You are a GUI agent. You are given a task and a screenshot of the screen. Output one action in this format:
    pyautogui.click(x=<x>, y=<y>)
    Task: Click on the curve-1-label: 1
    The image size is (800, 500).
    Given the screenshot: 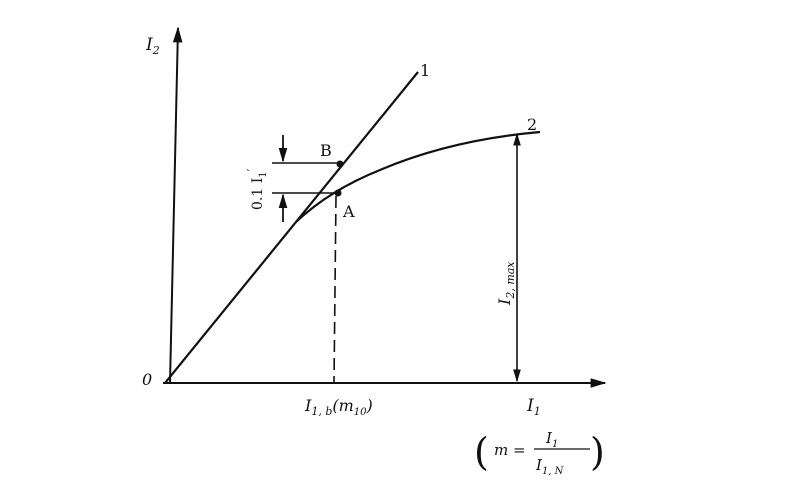 What is the action you would take?
    pyautogui.click(x=425, y=70)
    